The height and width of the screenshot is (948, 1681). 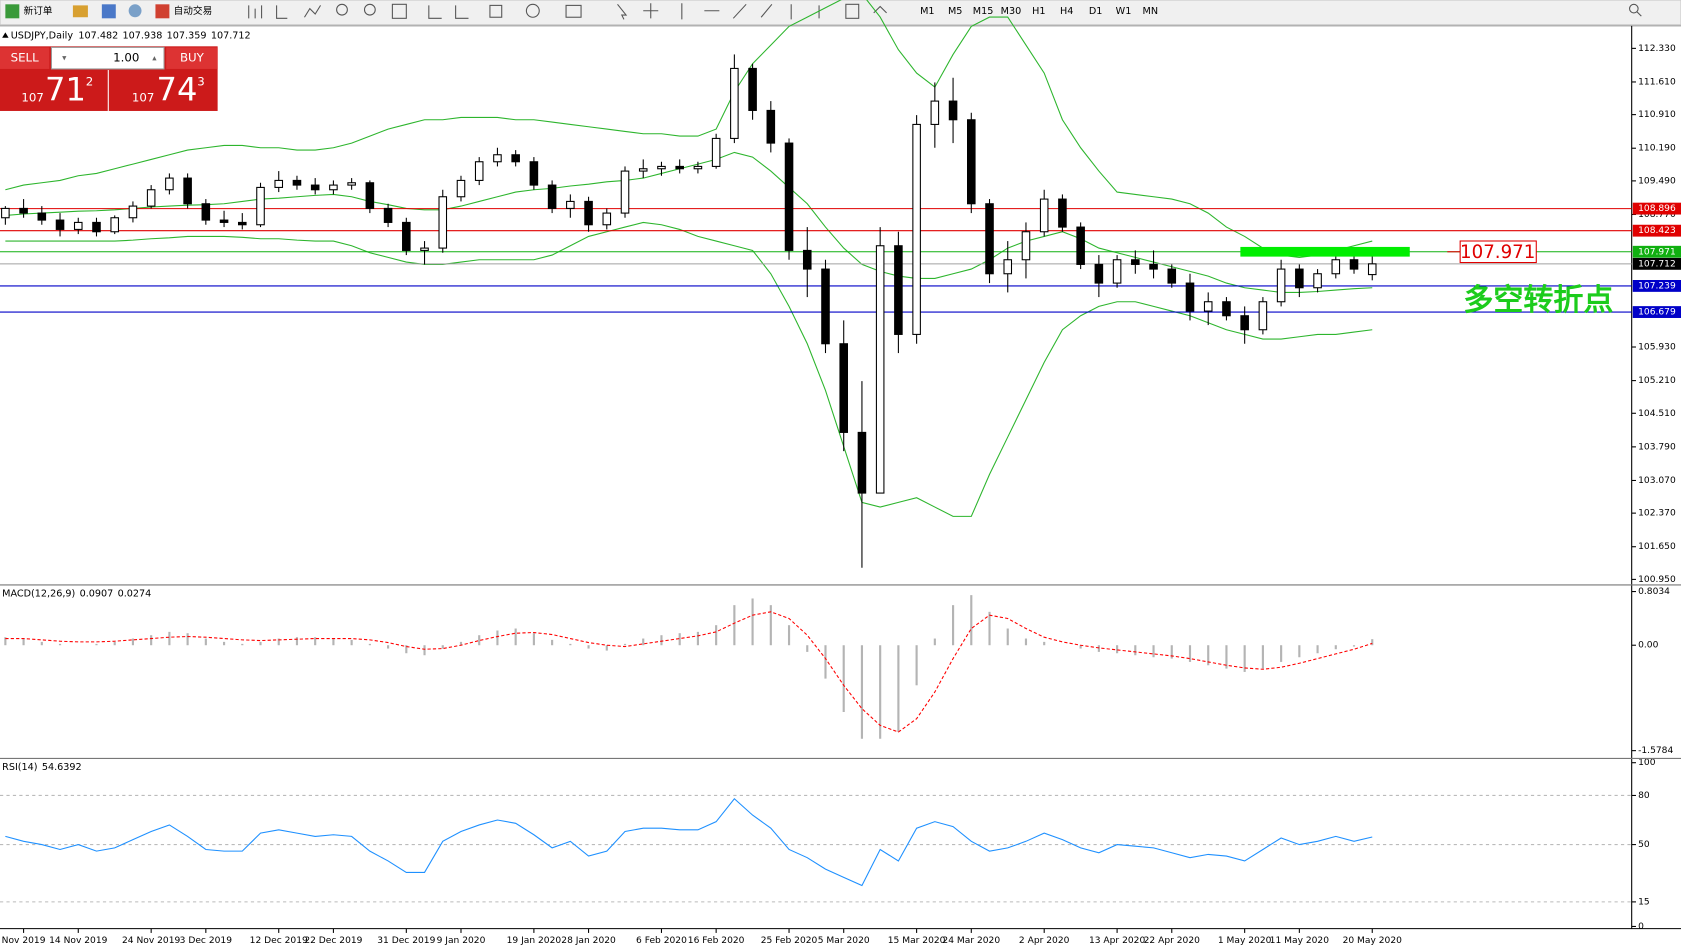 I want to click on level-label-bg, so click(x=1656, y=230).